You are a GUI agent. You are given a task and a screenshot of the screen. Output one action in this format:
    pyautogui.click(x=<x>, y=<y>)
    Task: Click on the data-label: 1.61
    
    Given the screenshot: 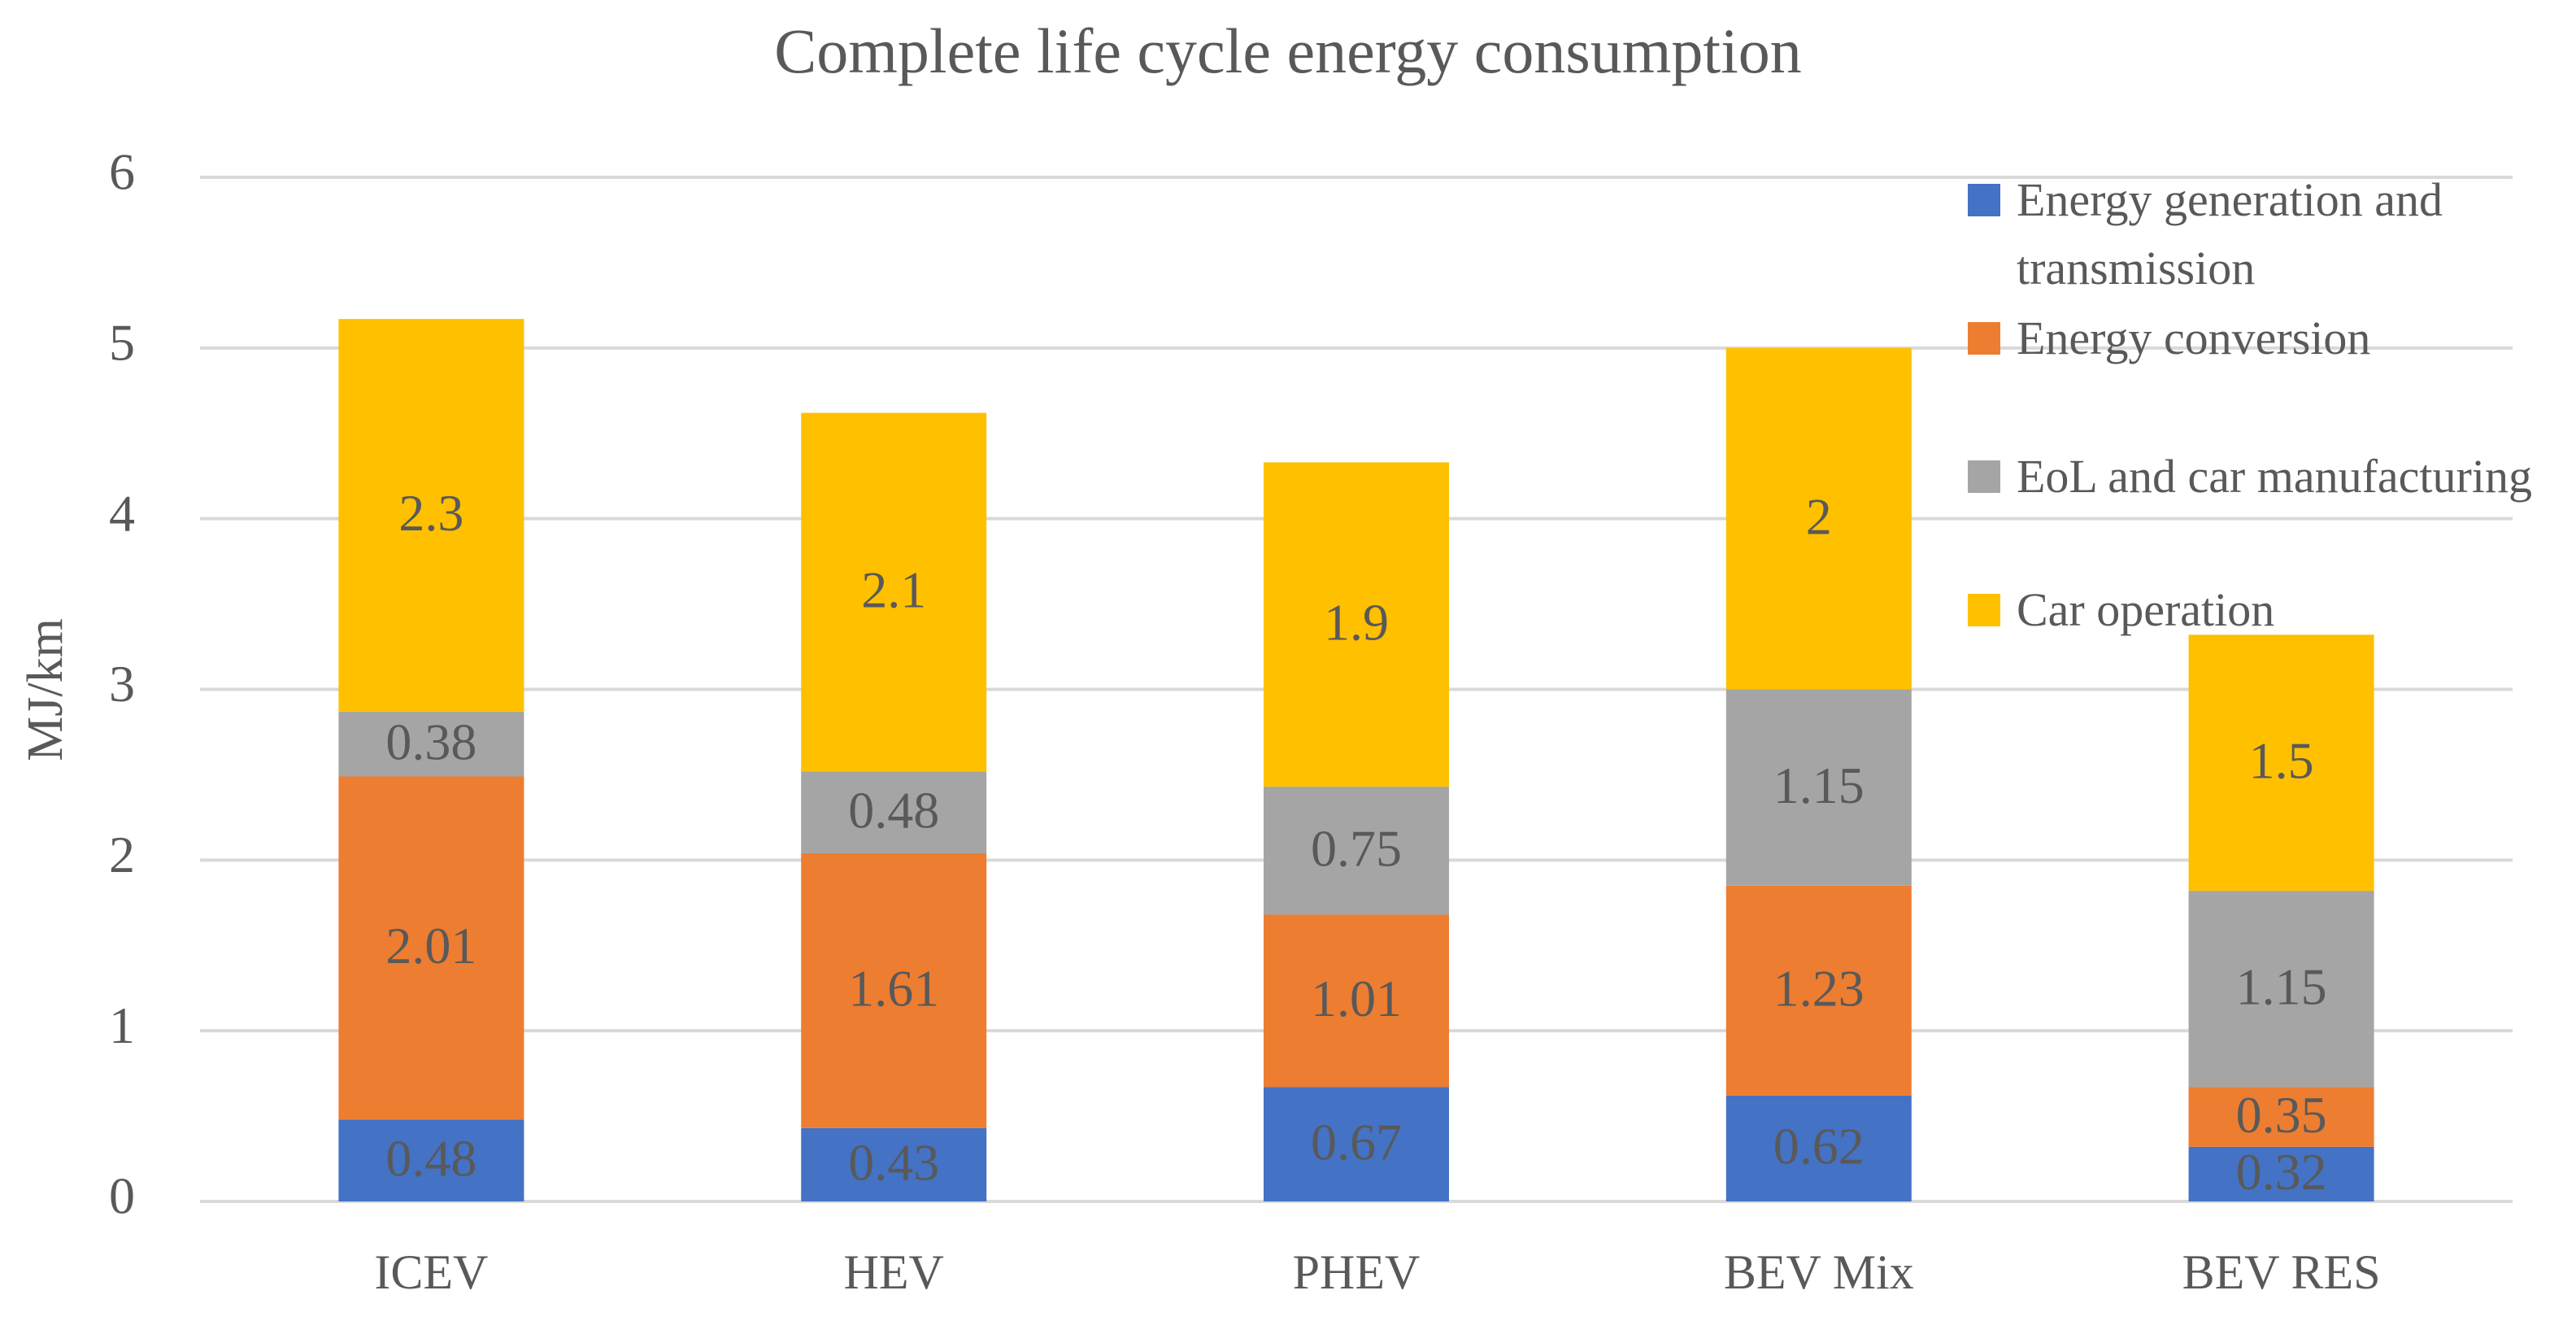 What is the action you would take?
    pyautogui.click(x=894, y=989)
    